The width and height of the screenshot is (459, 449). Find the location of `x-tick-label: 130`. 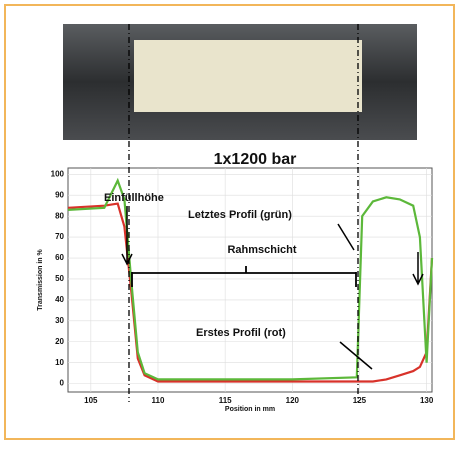

x-tick-label: 130 is located at coordinates (427, 400).